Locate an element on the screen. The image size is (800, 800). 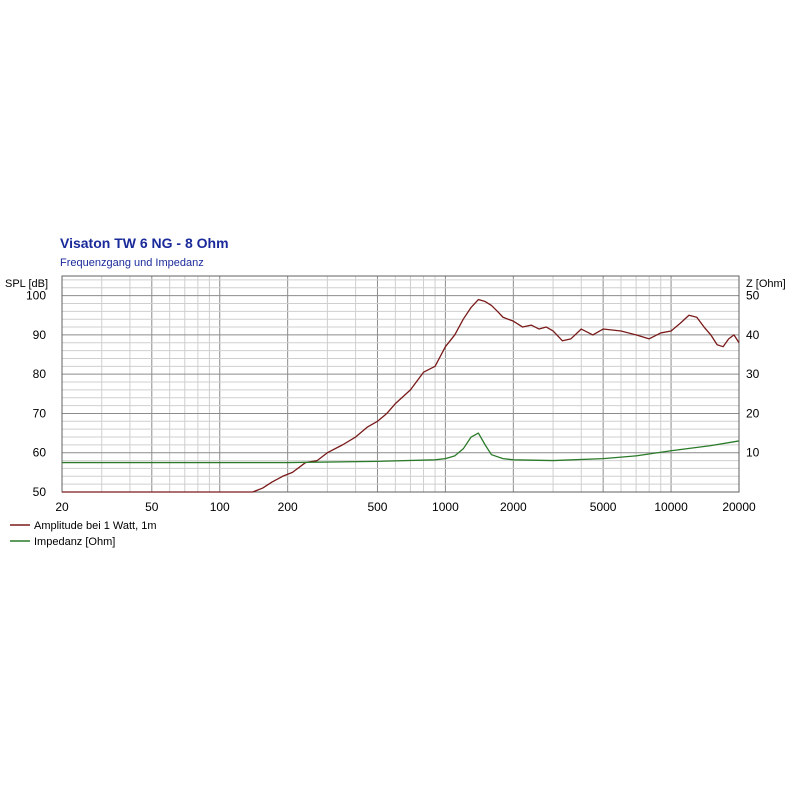
x-tick-label: 20000 is located at coordinates (739, 507).